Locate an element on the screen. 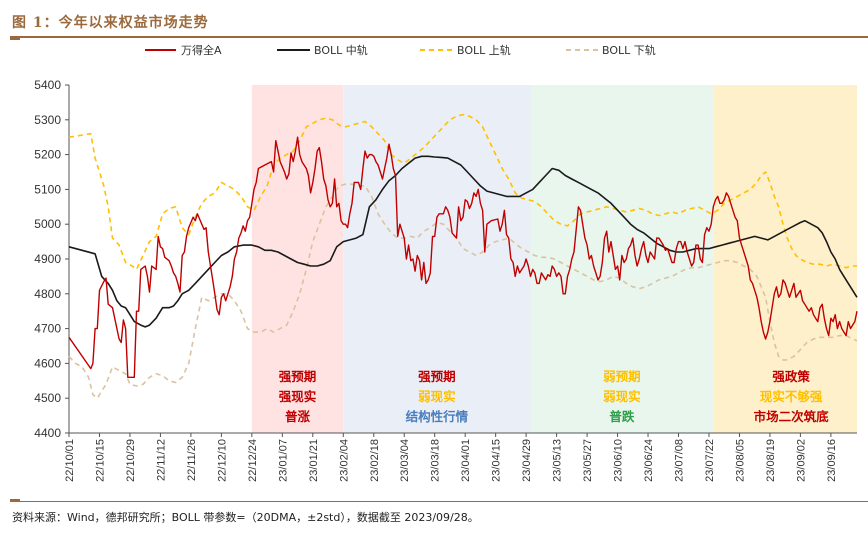 Image resolution: width=868 pixels, height=533 pixels. phase-1-label-3: 普涨 is located at coordinates (298, 416).